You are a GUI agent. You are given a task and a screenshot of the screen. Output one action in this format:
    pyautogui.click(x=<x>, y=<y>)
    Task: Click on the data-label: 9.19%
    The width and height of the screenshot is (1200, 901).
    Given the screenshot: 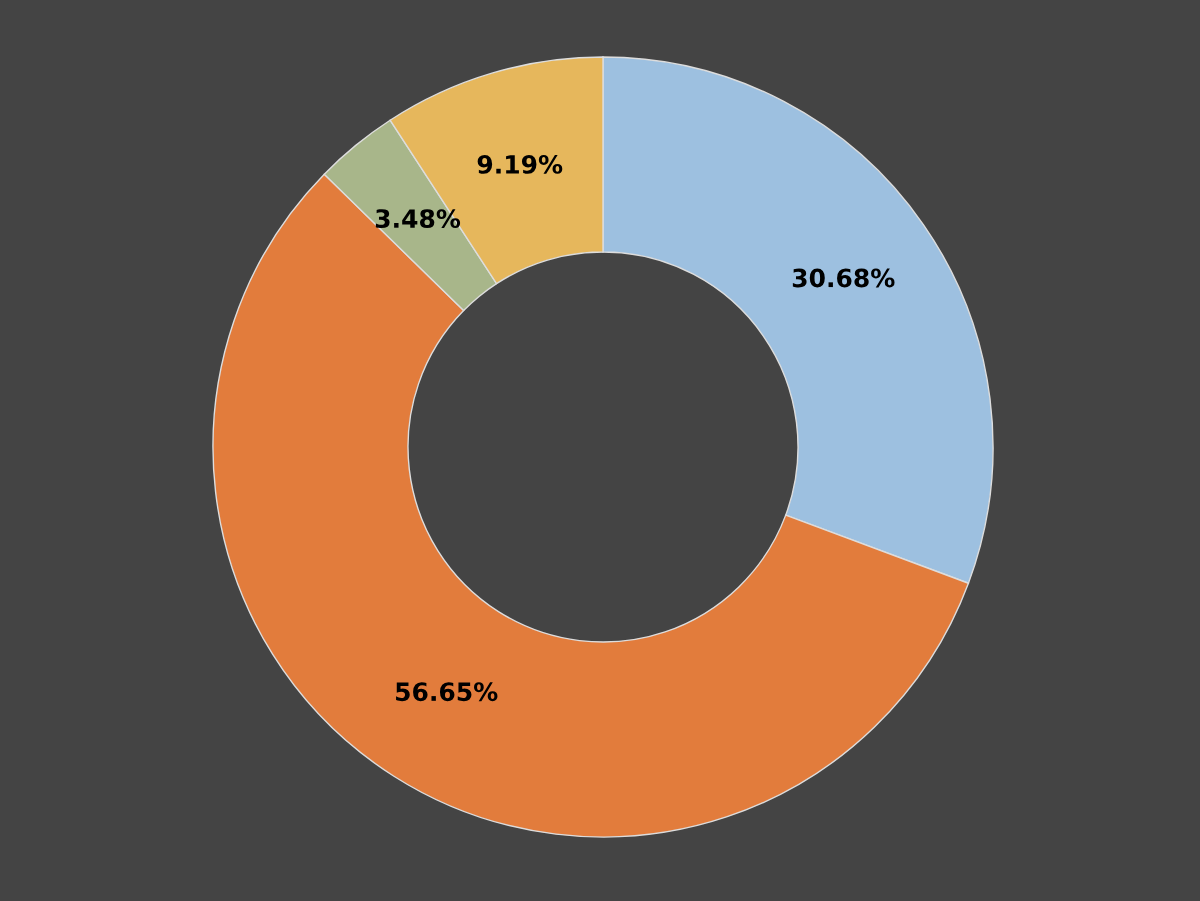 What is the action you would take?
    pyautogui.click(x=520, y=164)
    